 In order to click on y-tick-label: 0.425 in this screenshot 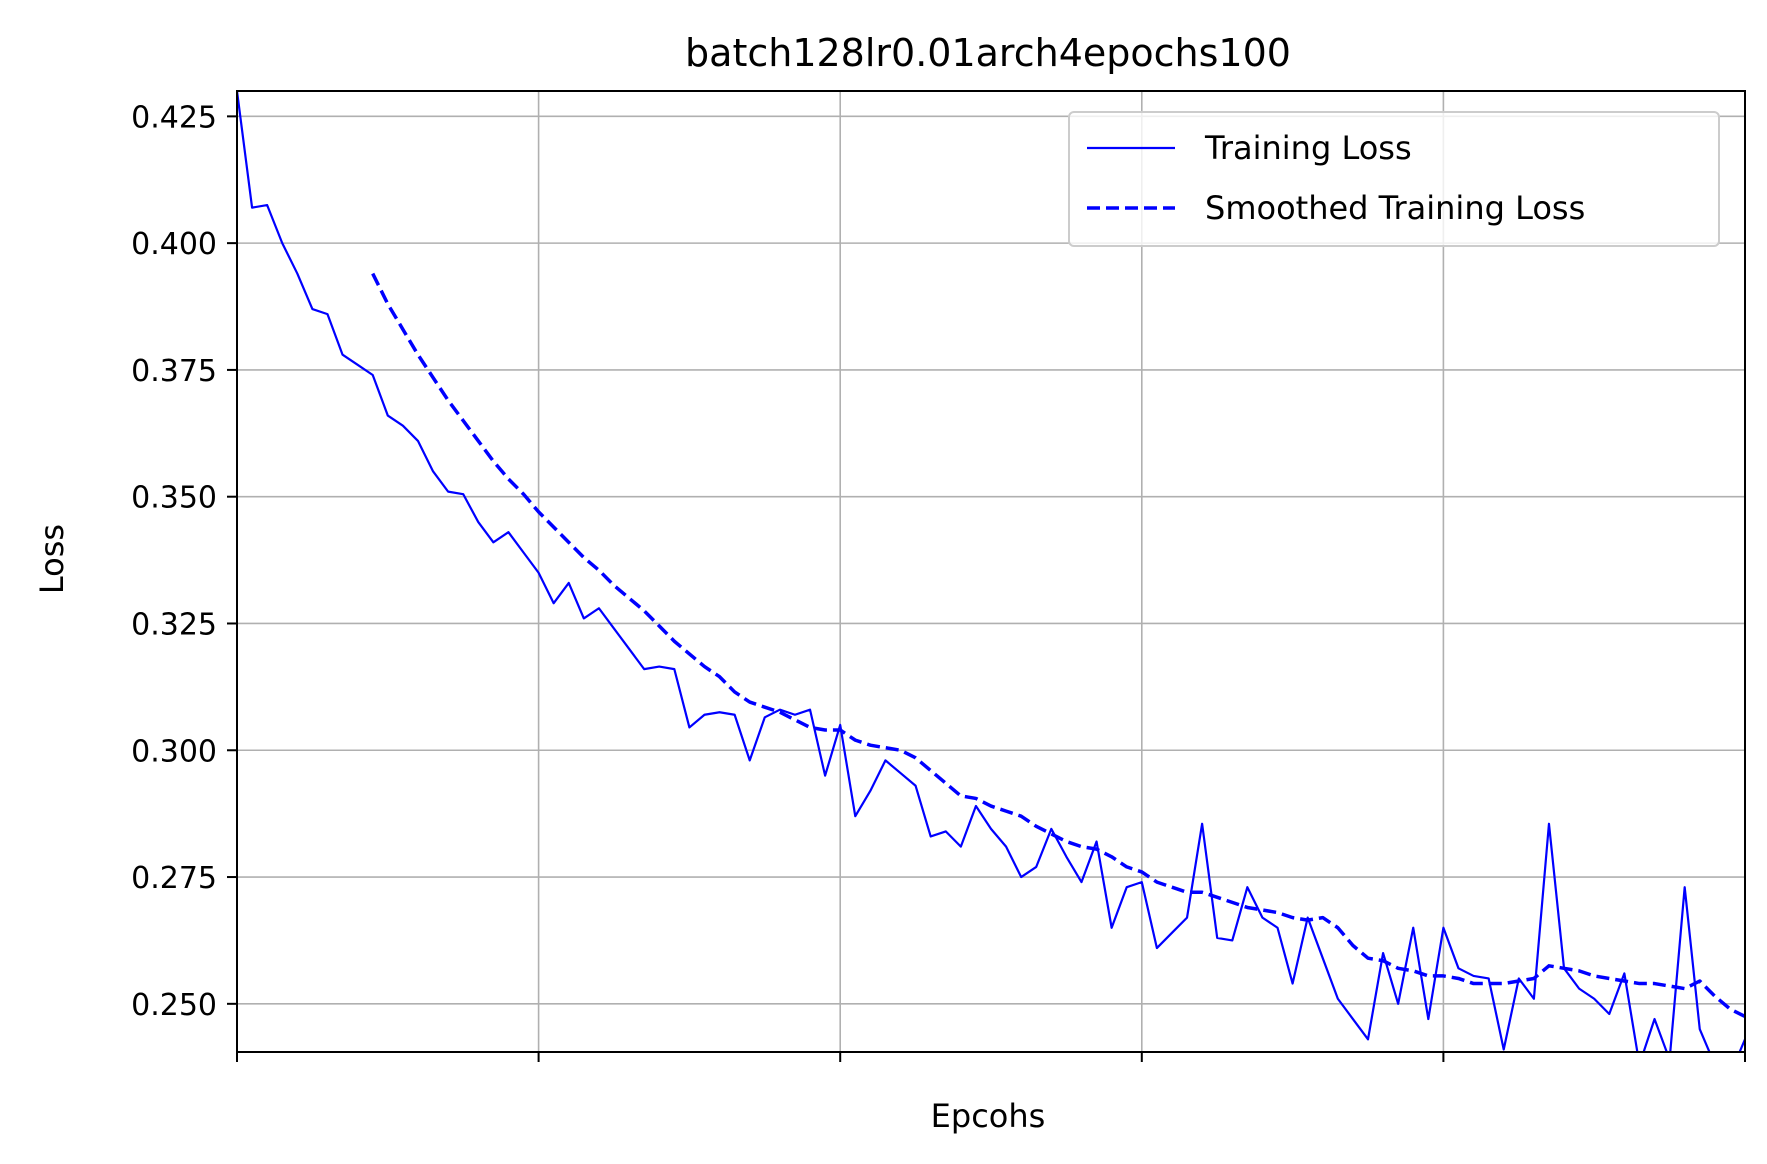, I will do `click(174, 117)`.